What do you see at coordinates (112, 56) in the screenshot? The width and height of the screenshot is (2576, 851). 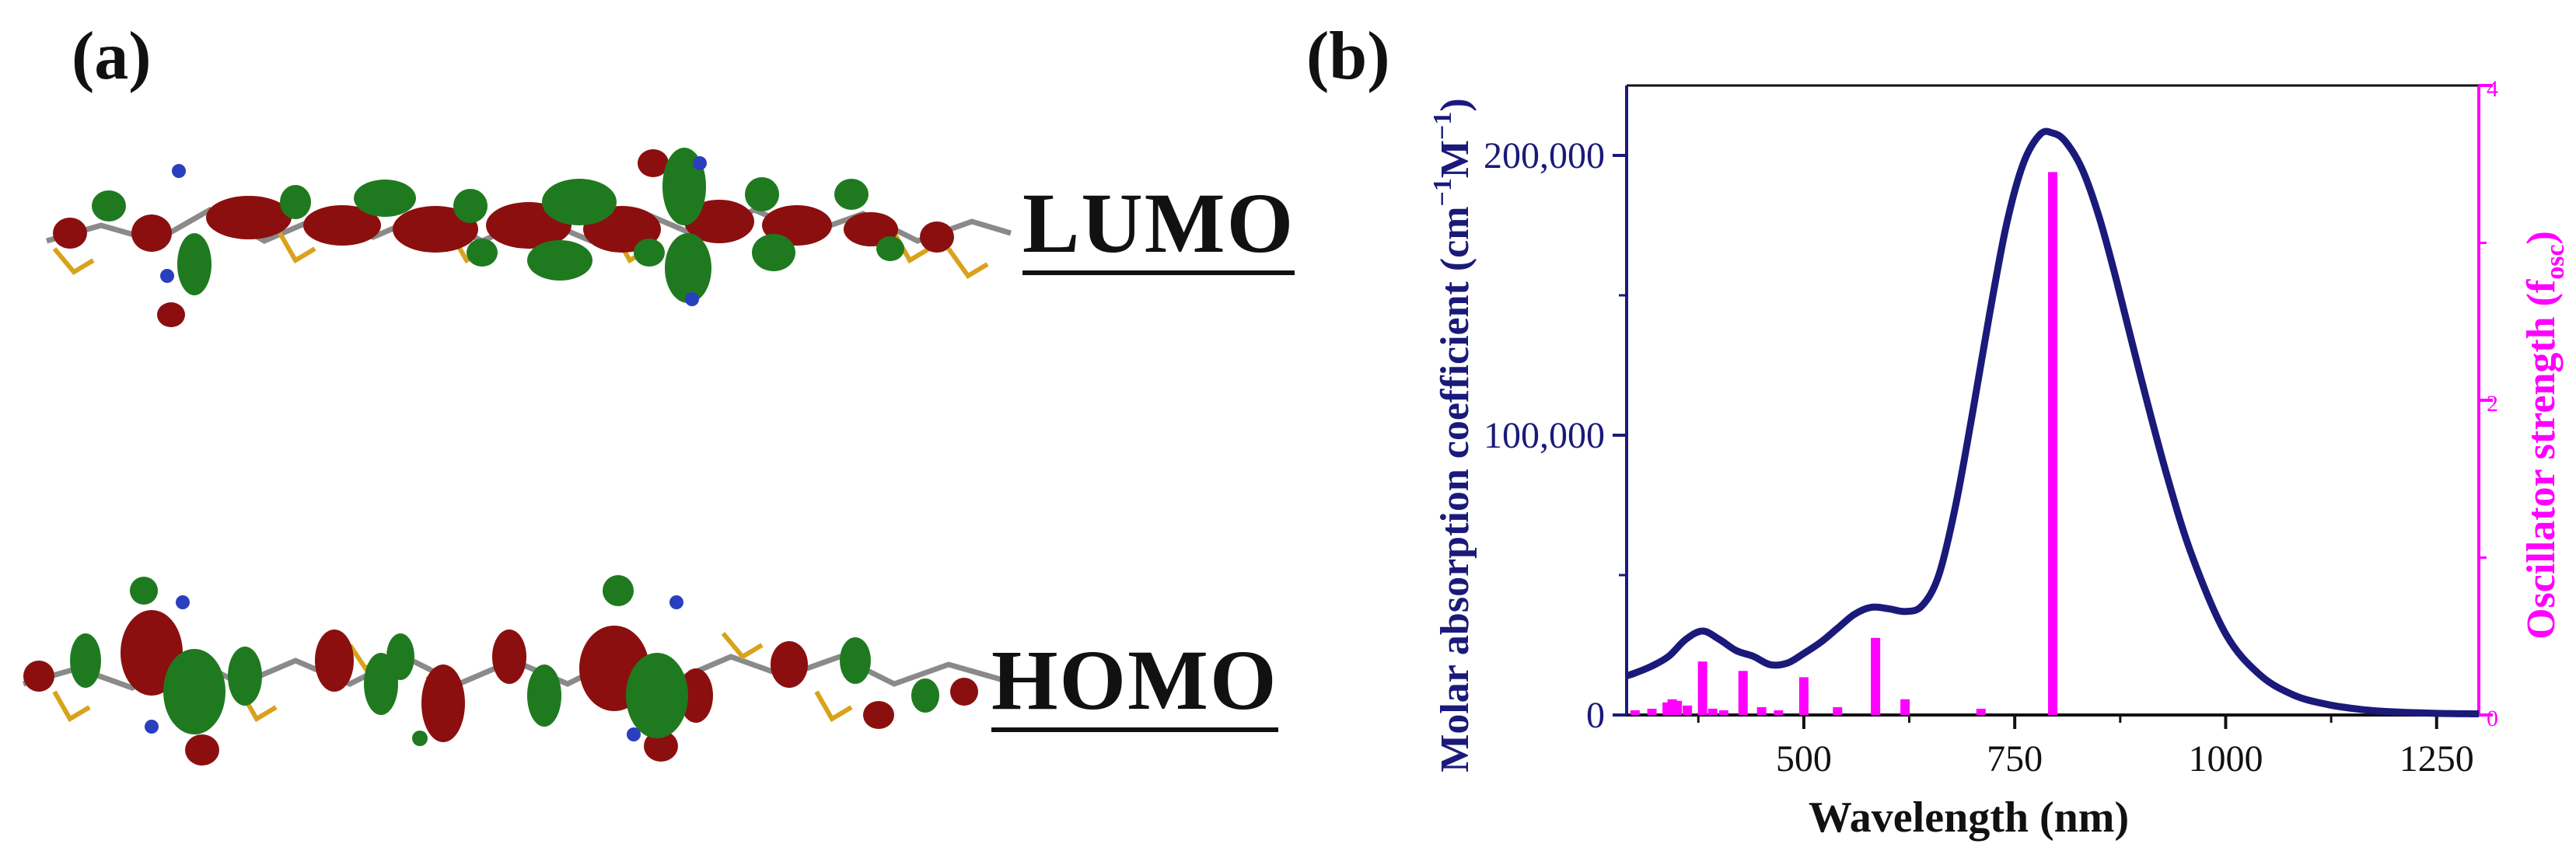 I see `panel-a-label: (a)` at bounding box center [112, 56].